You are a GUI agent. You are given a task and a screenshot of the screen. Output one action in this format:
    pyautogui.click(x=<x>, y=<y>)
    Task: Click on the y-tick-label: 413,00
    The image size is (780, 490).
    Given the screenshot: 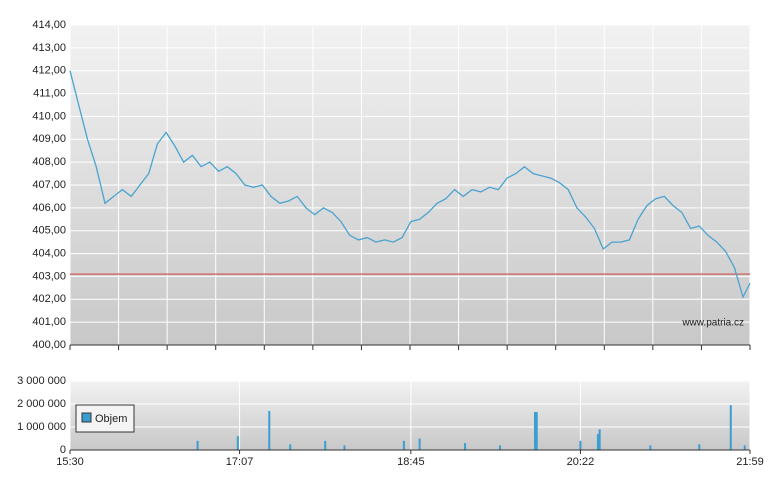 What is the action you would take?
    pyautogui.click(x=49, y=48)
    